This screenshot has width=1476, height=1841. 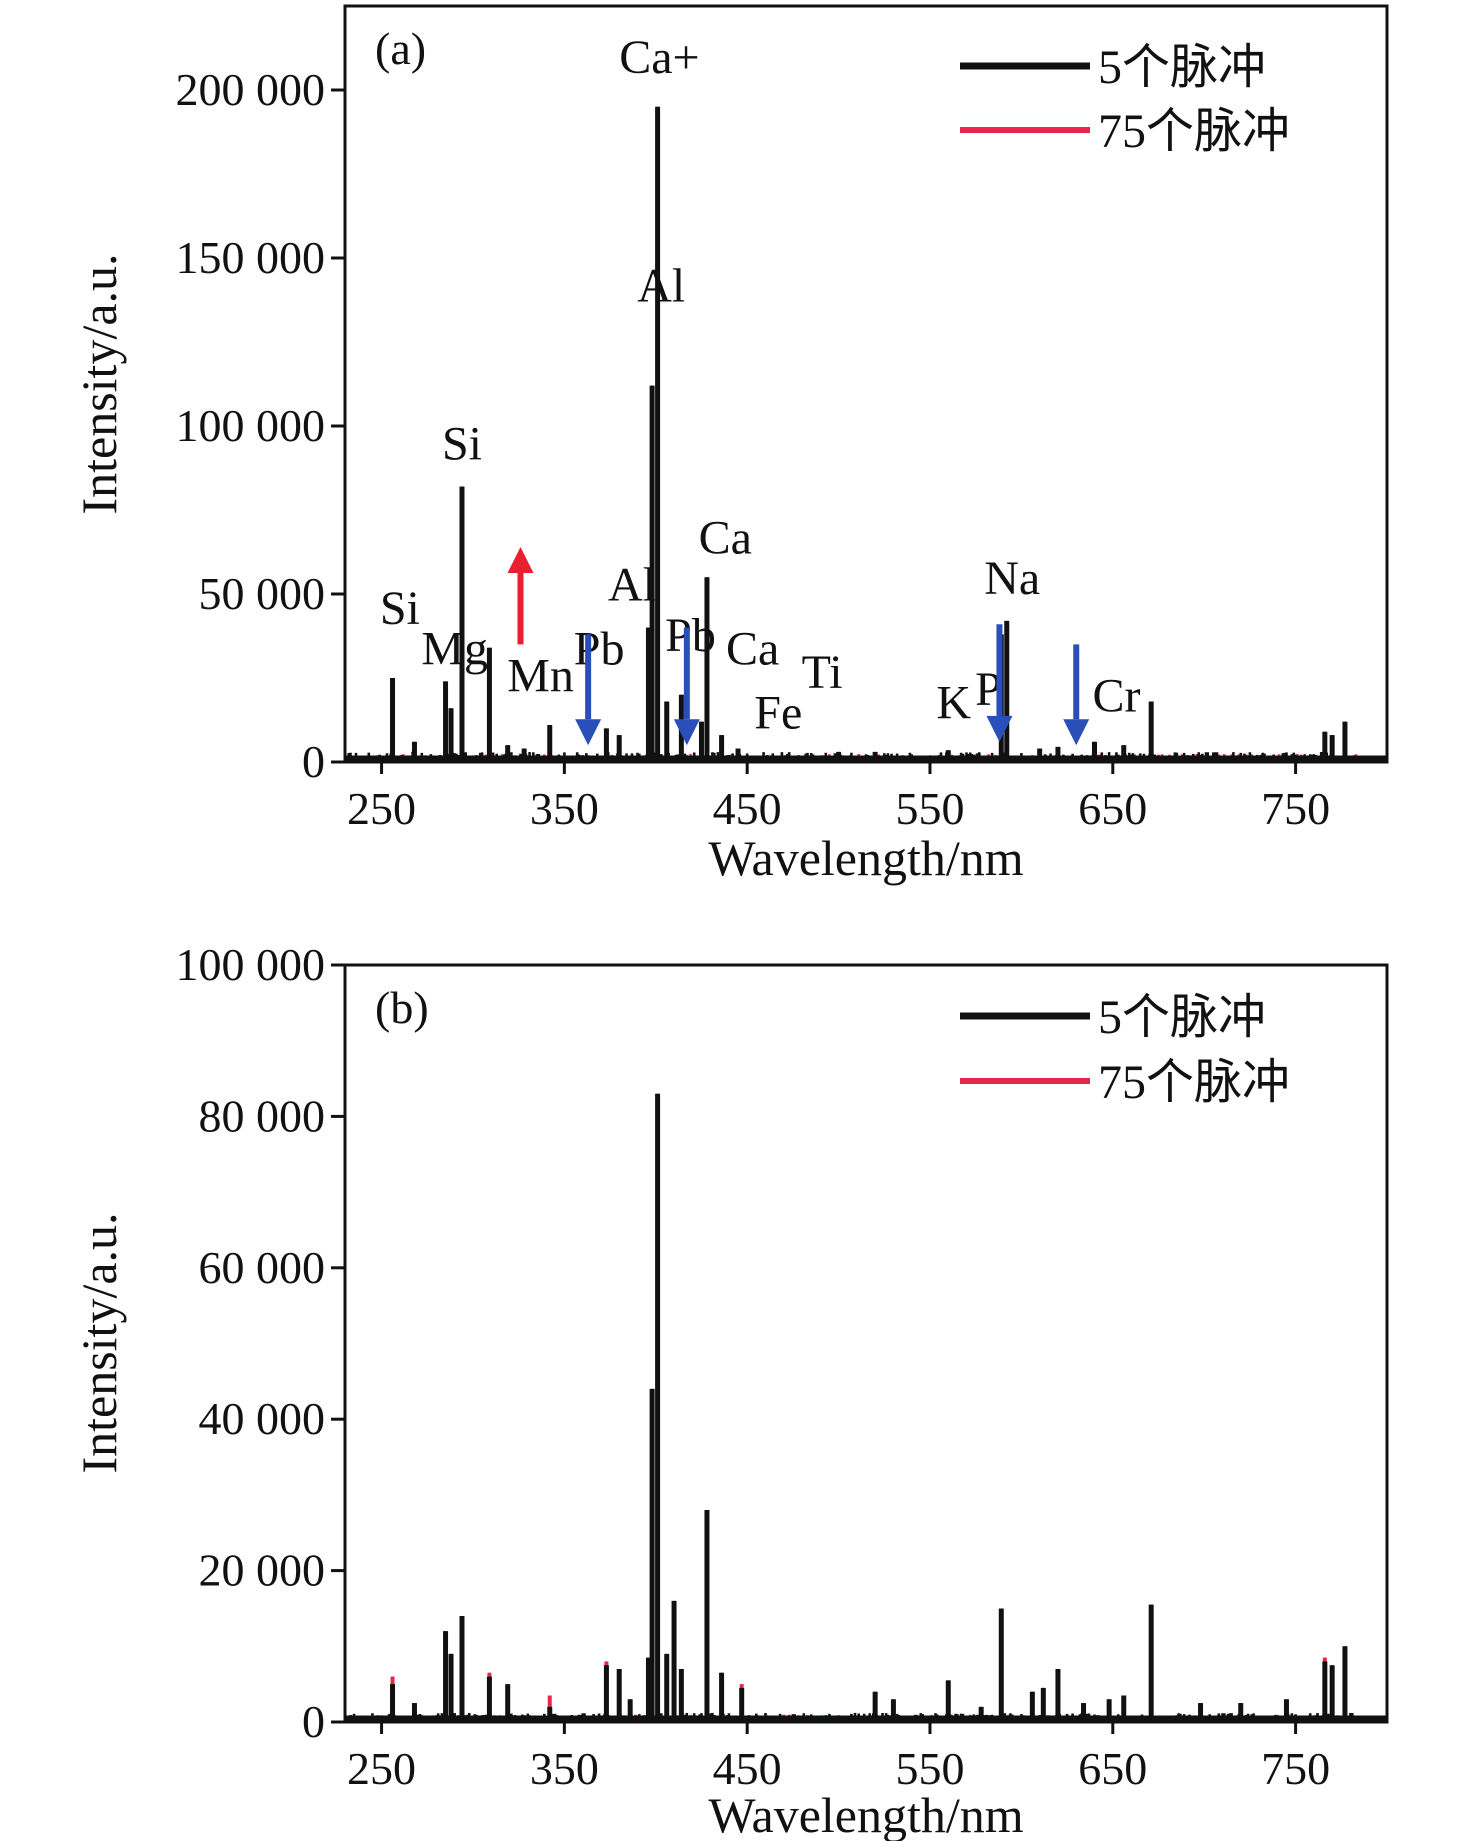 What do you see at coordinates (540, 675) in the screenshot?
I see `element-label: Mn` at bounding box center [540, 675].